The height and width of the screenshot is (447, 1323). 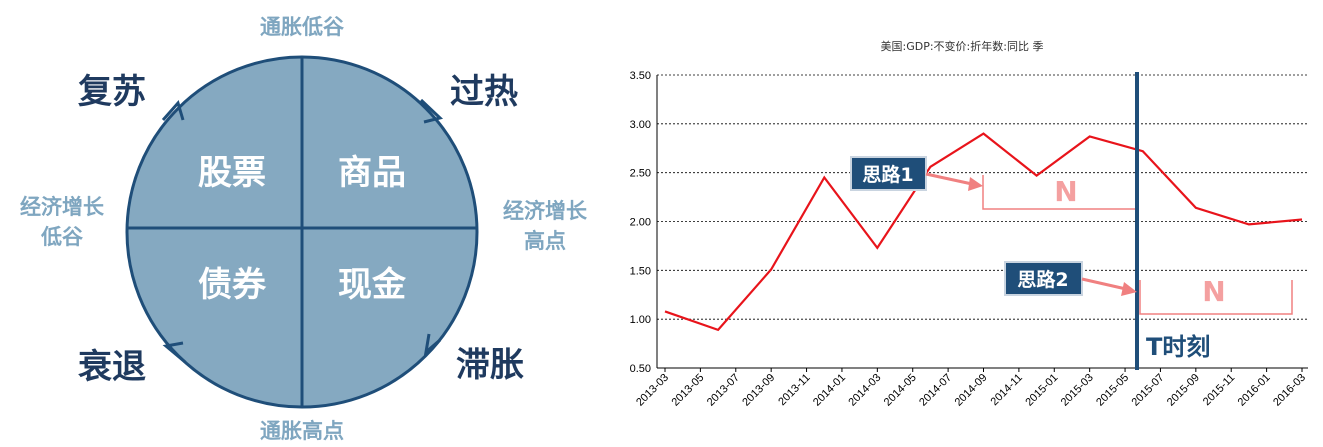 What do you see at coordinates (935, 390) in the screenshot?
I see `x-tick-label: 2014-07` at bounding box center [935, 390].